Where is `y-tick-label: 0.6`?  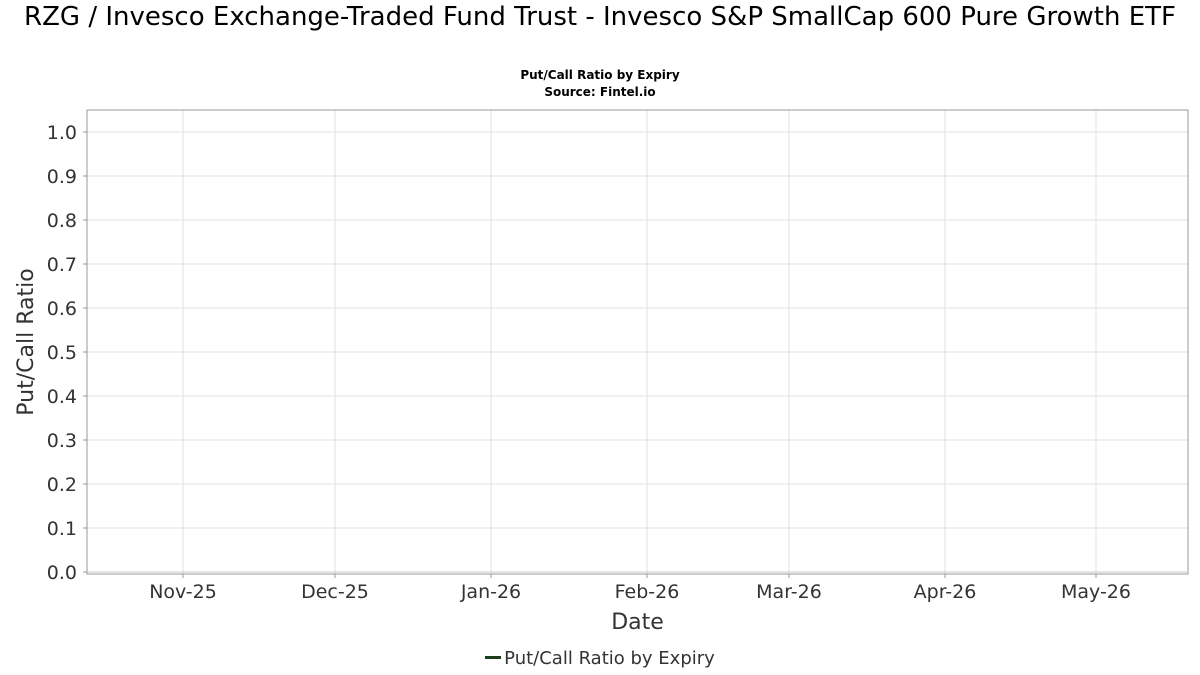 y-tick-label: 0.6 is located at coordinates (62, 309).